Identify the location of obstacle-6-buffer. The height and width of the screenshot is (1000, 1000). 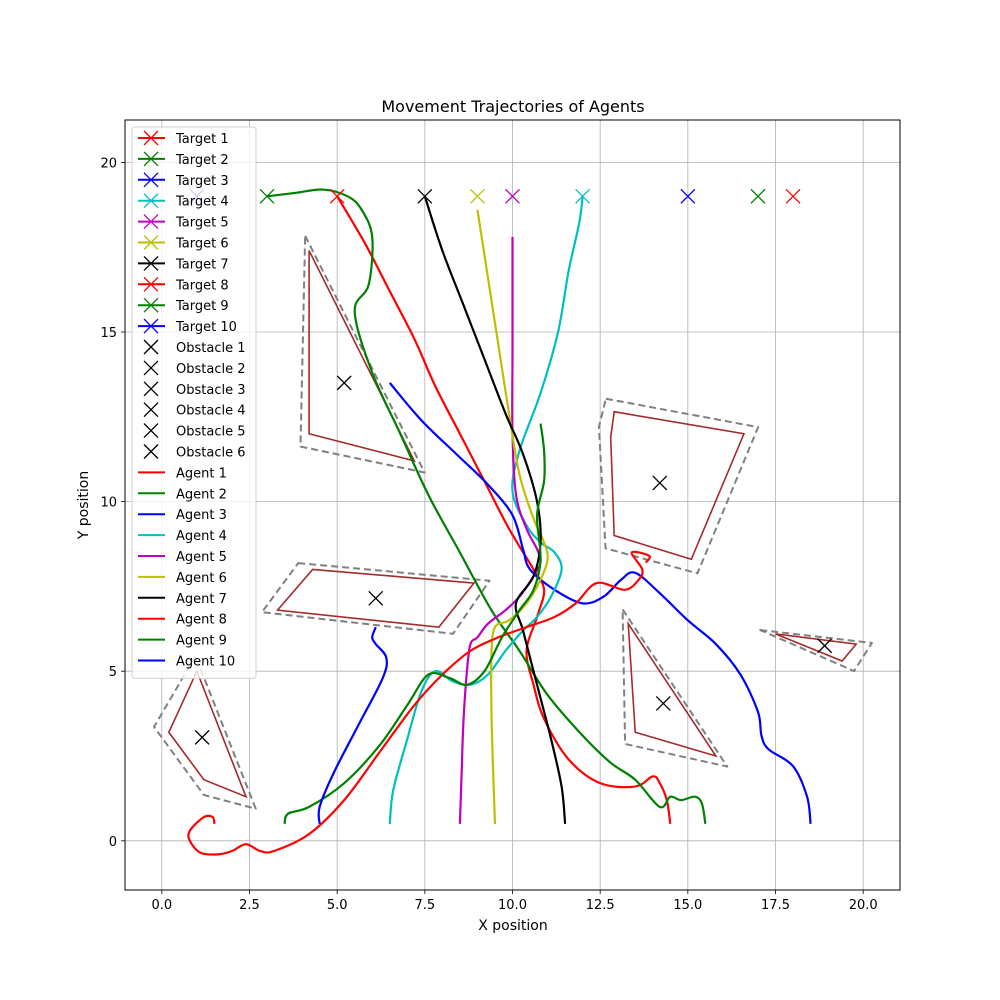
(816, 651).